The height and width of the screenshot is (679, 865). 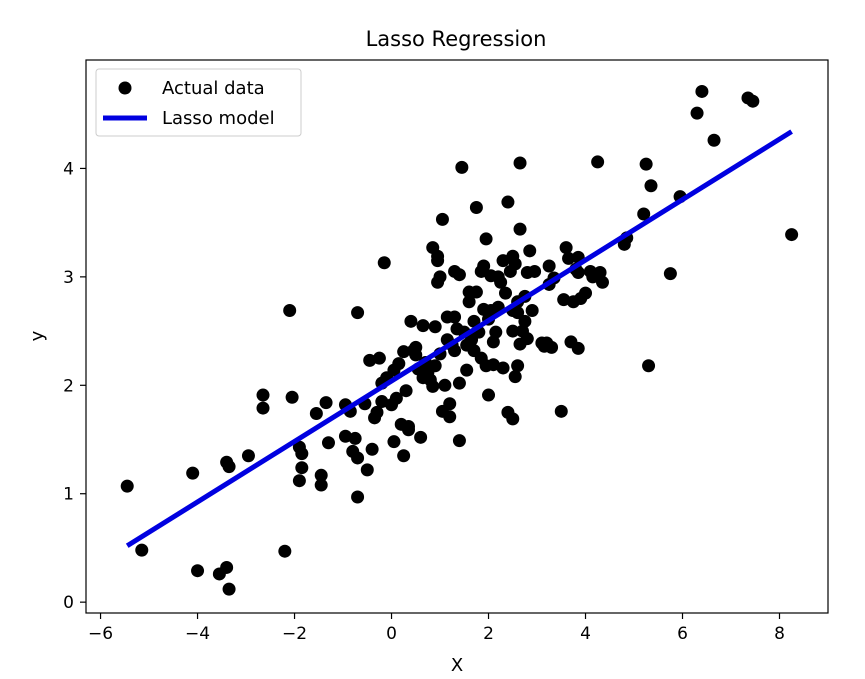 I want to click on y-axis-label: y, so click(x=37, y=335).